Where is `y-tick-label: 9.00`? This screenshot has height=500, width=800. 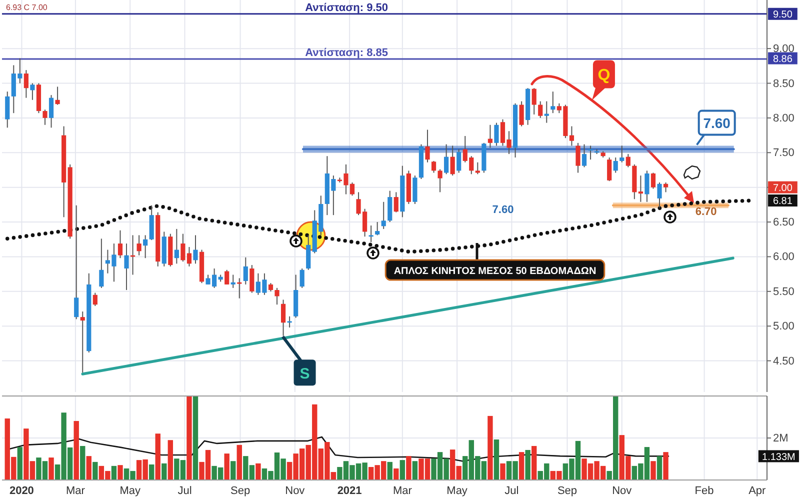
y-tick-label: 9.00 is located at coordinates (783, 49).